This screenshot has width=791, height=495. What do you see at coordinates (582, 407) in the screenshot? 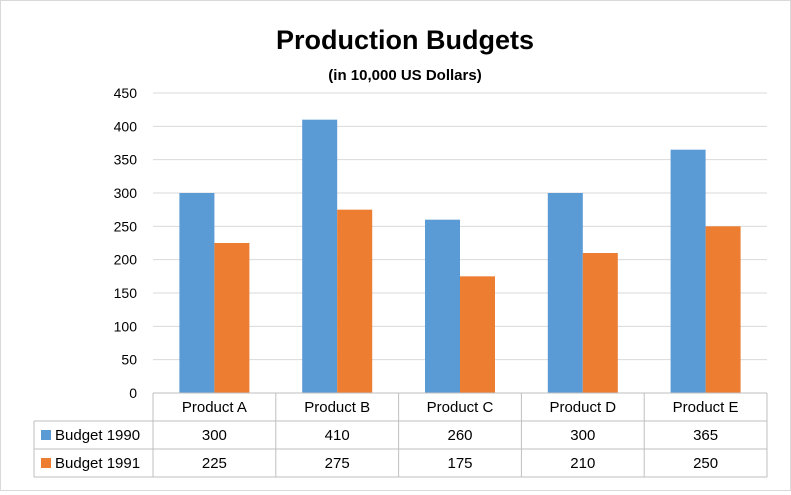
I see `x-tick-label: Product D` at bounding box center [582, 407].